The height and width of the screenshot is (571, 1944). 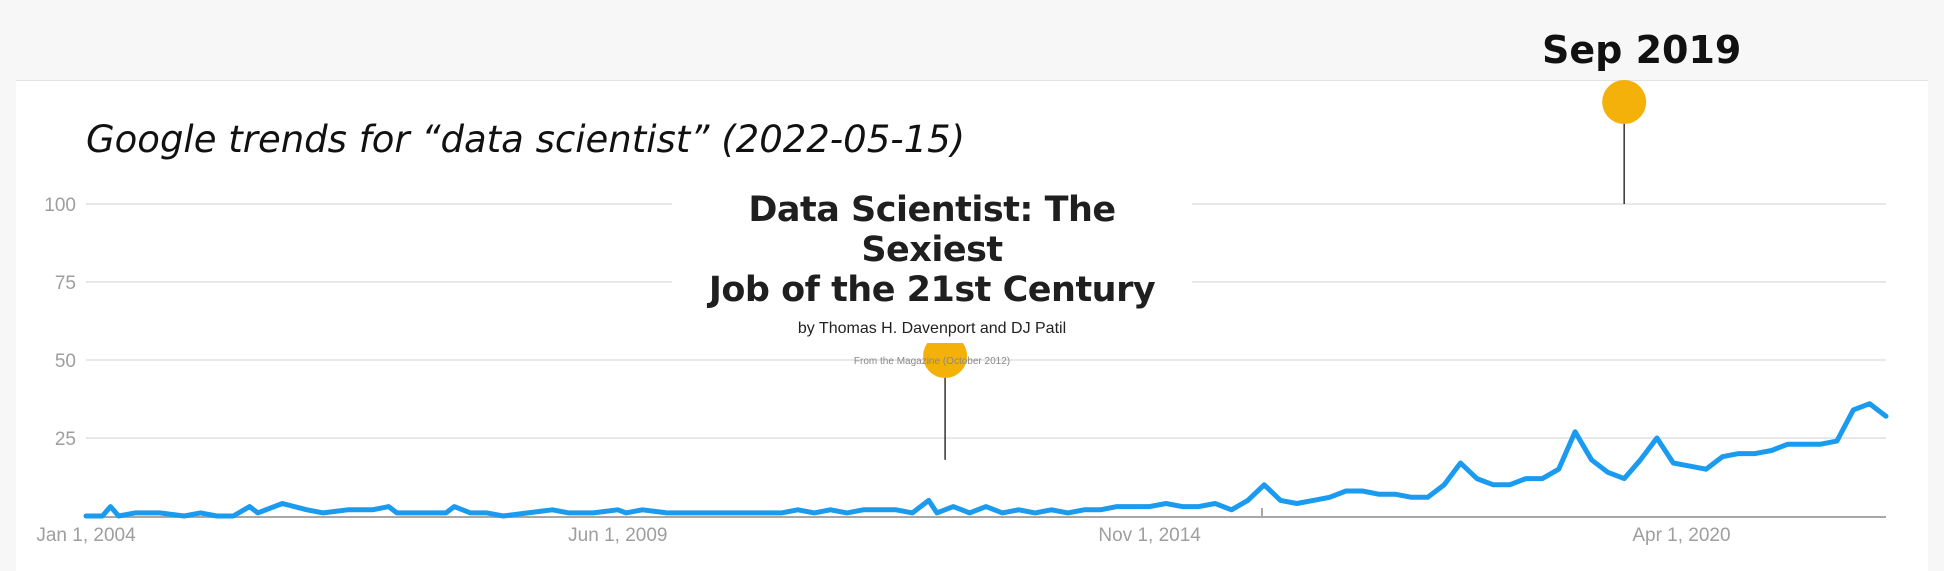 What do you see at coordinates (60, 205) in the screenshot?
I see `y-tick-label: 100` at bounding box center [60, 205].